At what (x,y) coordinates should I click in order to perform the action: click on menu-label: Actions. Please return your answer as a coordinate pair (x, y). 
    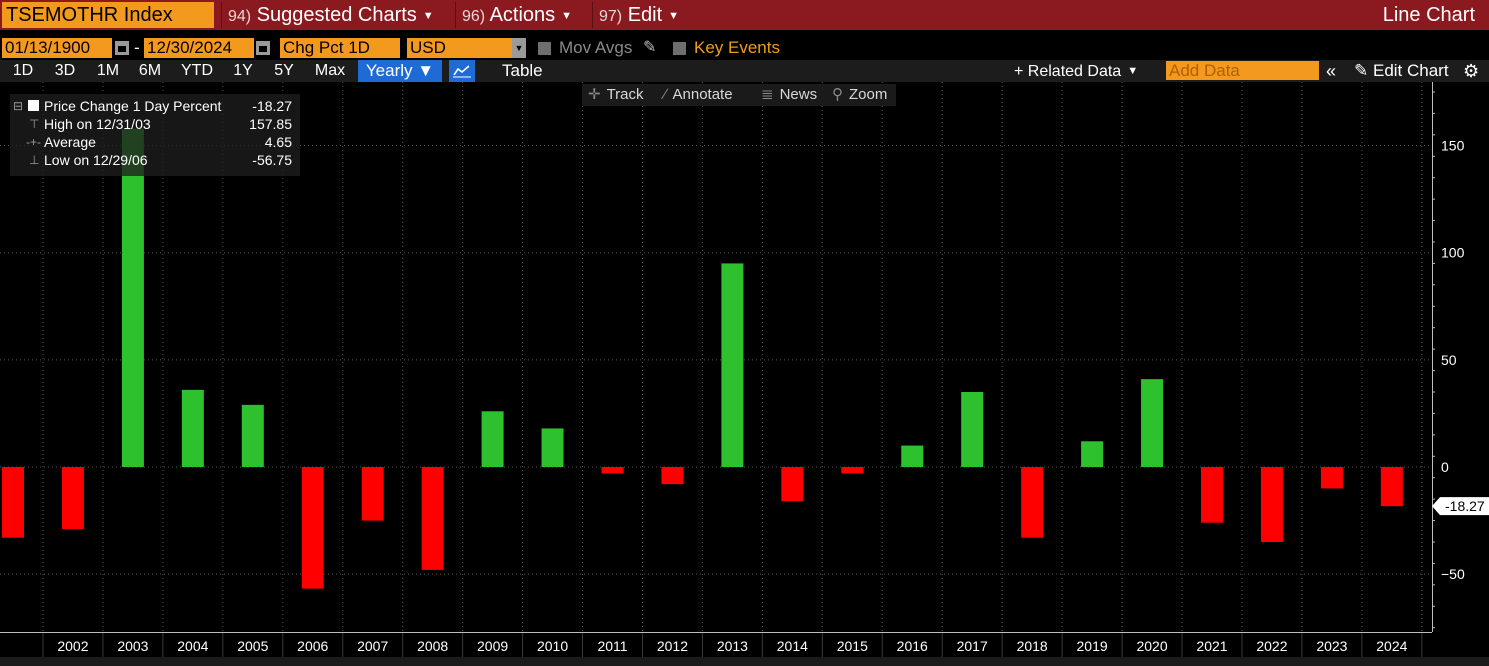
    Looking at the image, I should click on (522, 15).